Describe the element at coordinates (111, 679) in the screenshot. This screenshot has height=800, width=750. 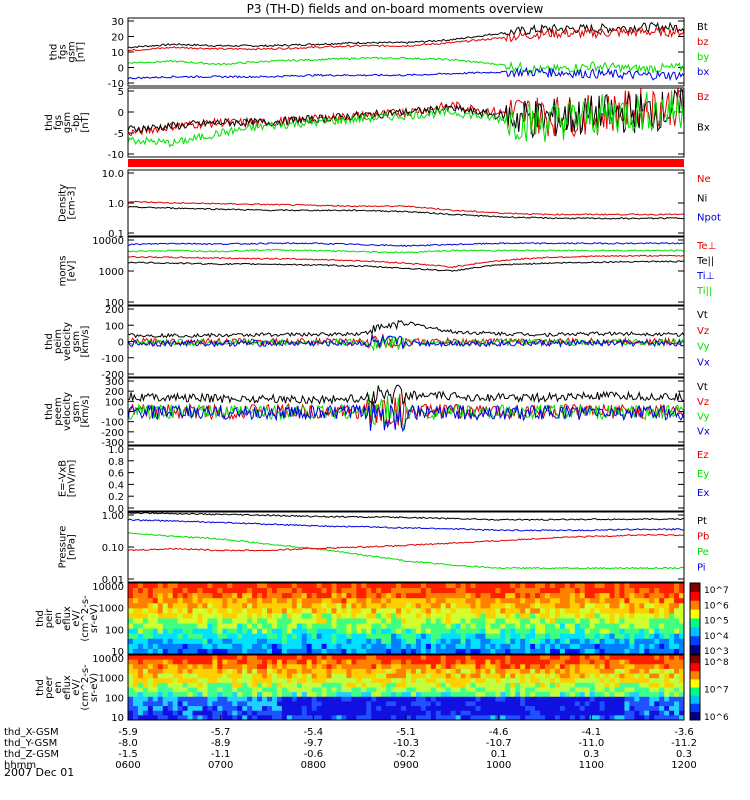
I see `y-tick-label: 1000` at that location.